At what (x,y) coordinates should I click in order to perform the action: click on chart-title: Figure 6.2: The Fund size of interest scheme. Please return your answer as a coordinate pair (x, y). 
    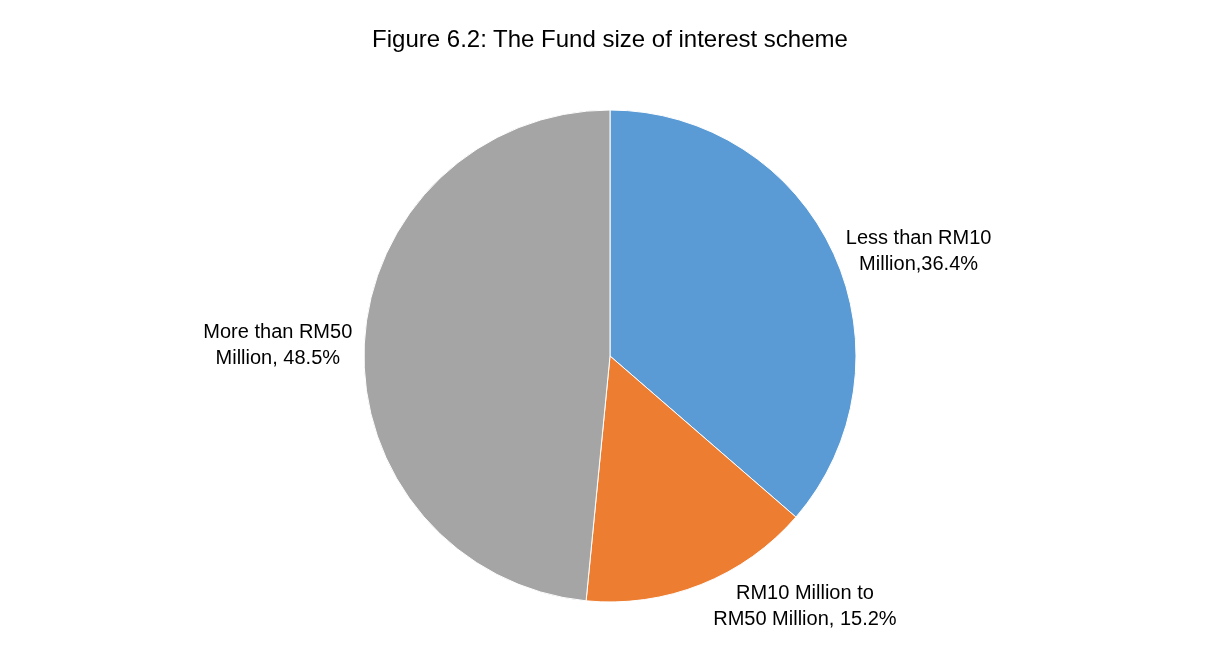
    Looking at the image, I should click on (610, 39).